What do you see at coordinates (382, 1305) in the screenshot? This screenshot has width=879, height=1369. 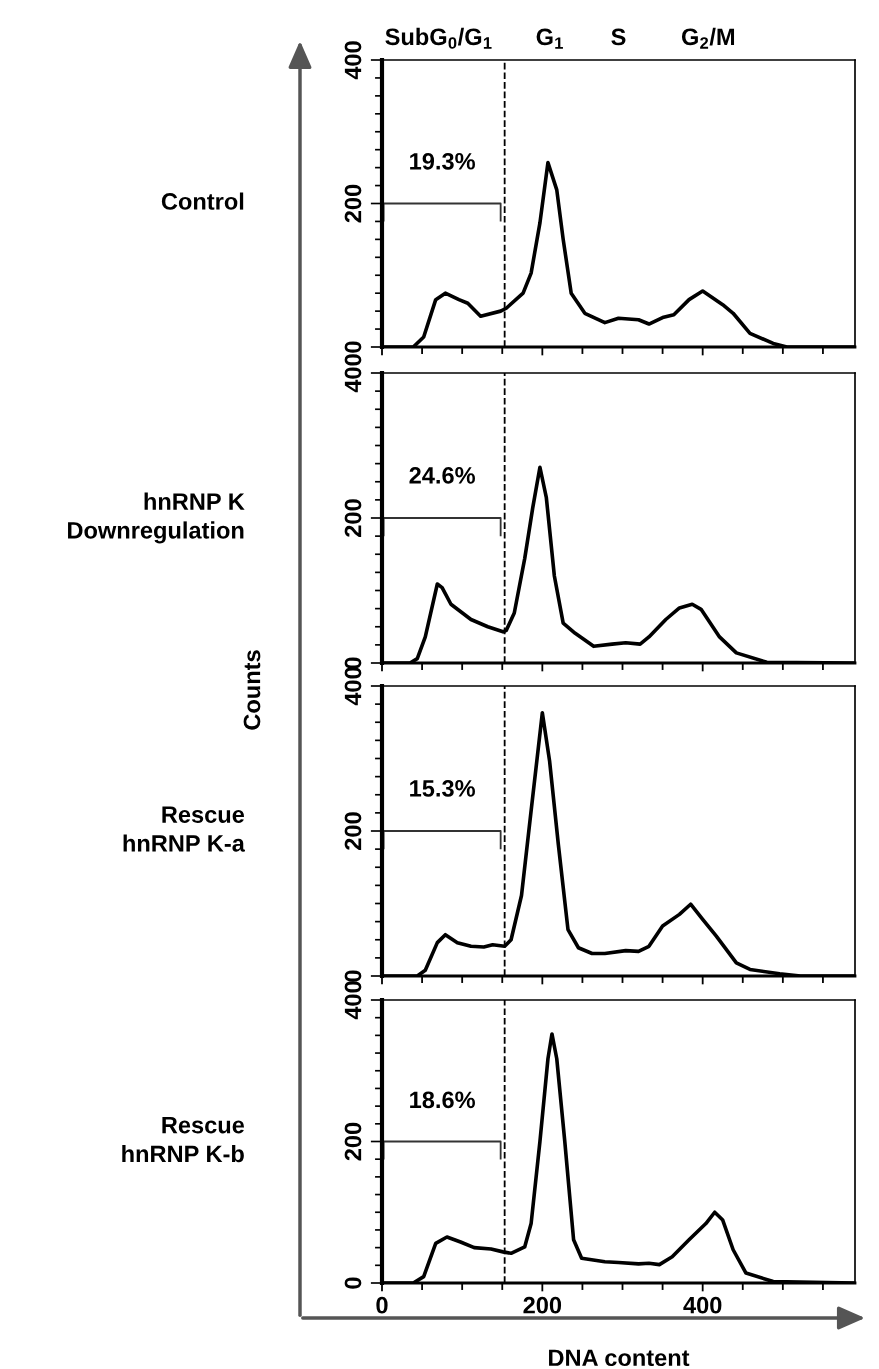 I see `x-tick-label: 0` at bounding box center [382, 1305].